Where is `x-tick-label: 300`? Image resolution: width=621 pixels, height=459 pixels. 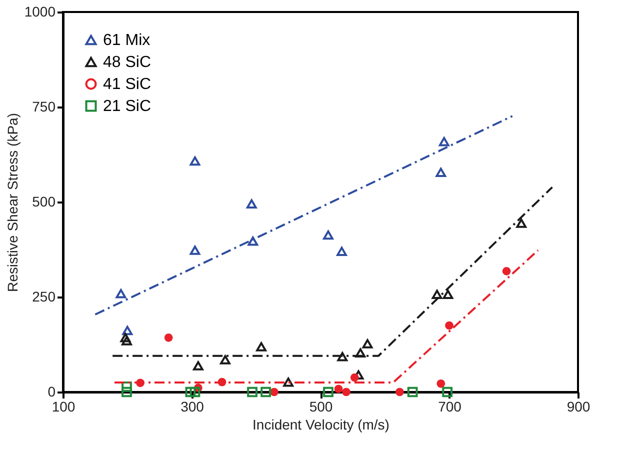 x-tick-label: 300 is located at coordinates (192, 406).